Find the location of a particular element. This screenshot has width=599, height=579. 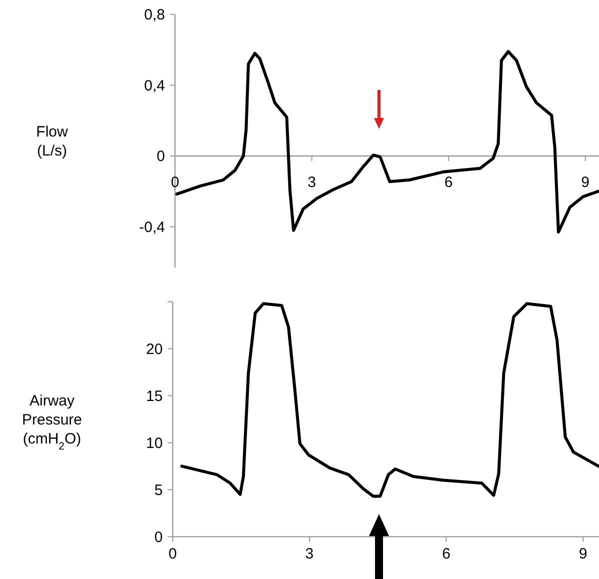

y-tick-label: 15 is located at coordinates (154, 396).